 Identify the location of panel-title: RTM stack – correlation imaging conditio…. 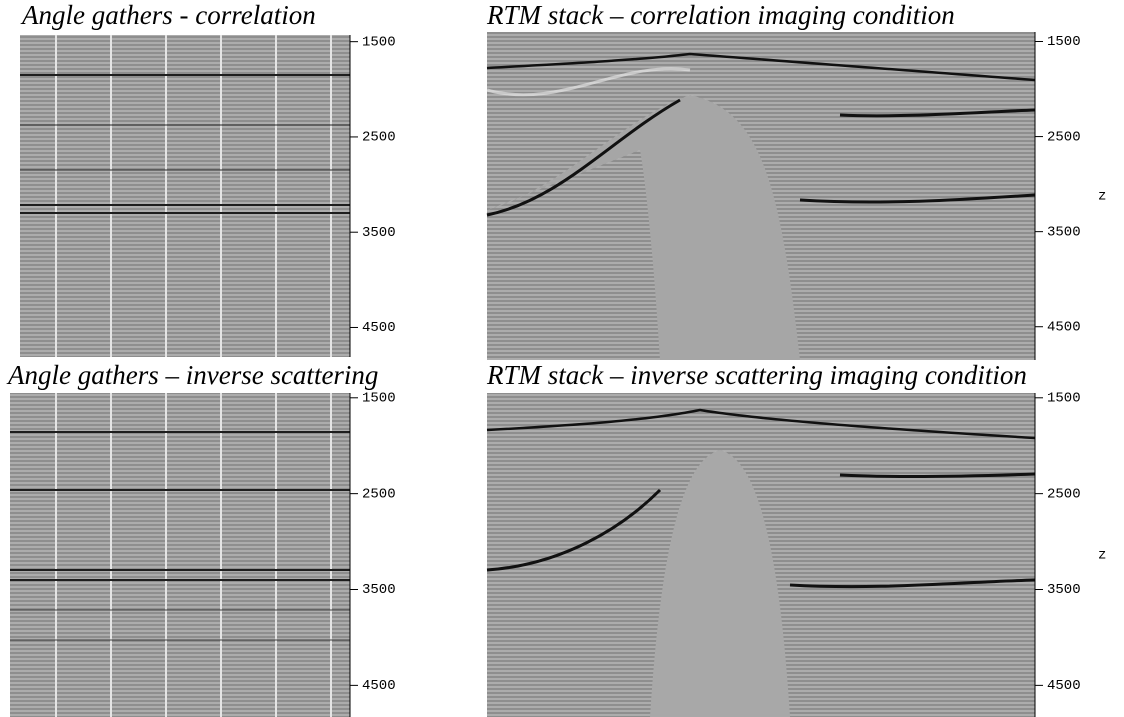
(720, 15).